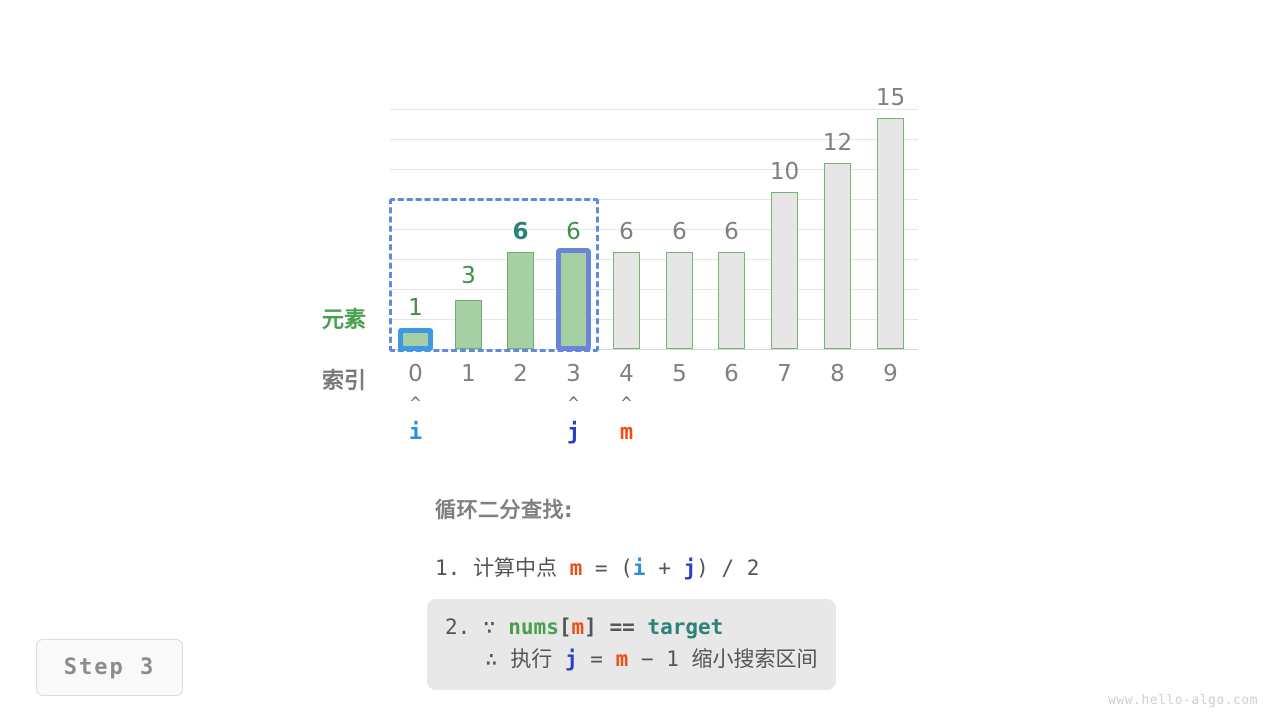 This screenshot has width=1280, height=720. Describe the element at coordinates (576, 568) in the screenshot. I see `step1-m: m` at that location.